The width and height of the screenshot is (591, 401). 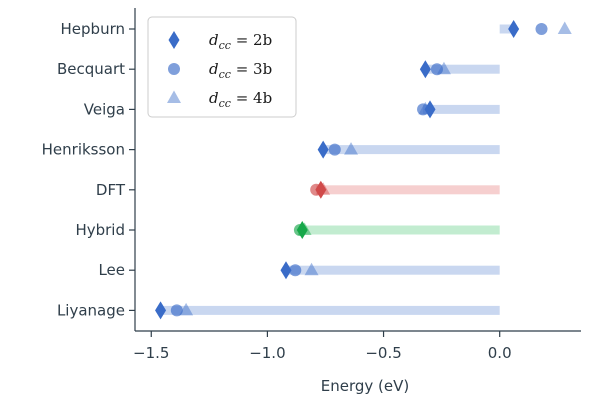 What do you see at coordinates (240, 99) in the screenshot?
I see `legend-entry-label: dcc = 4b` at bounding box center [240, 99].